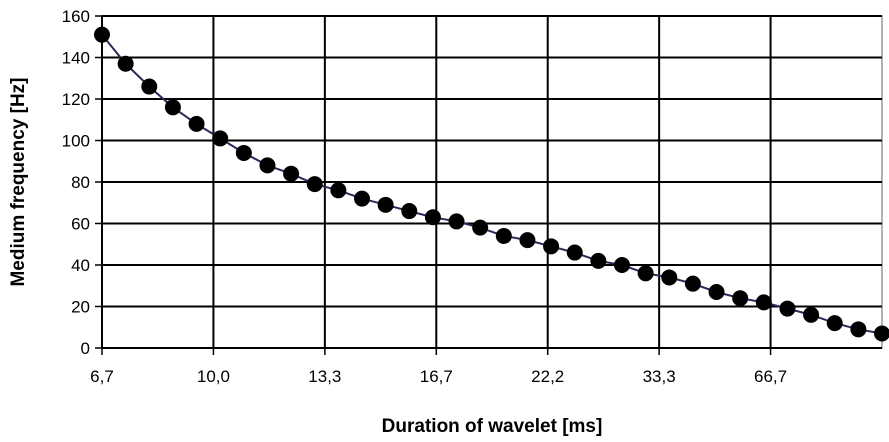 Image resolution: width=889 pixels, height=442 pixels. What do you see at coordinates (76, 58) in the screenshot?
I see `y-tick-label: 140` at bounding box center [76, 58].